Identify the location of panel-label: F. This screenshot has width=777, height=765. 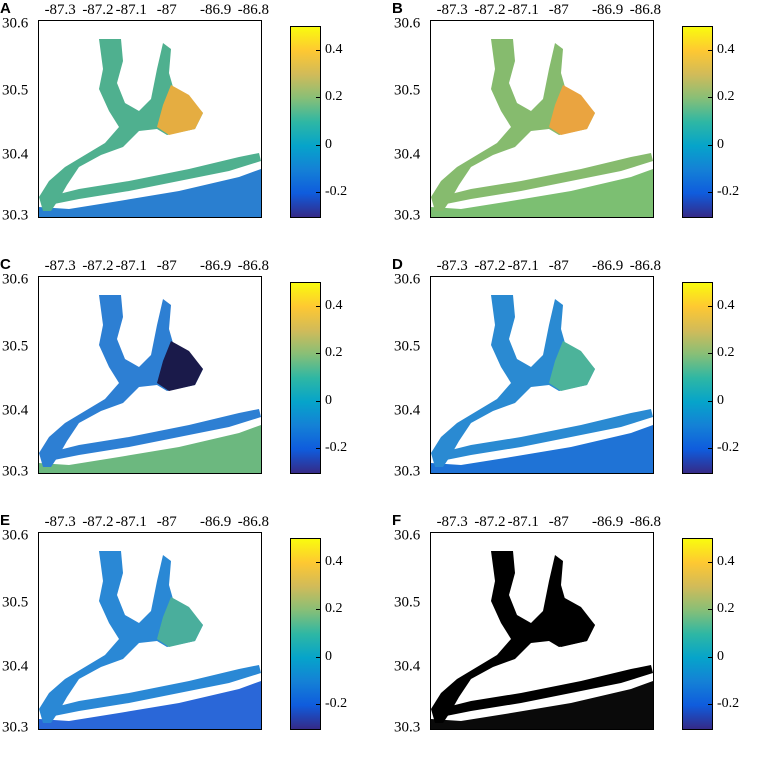
(397, 520).